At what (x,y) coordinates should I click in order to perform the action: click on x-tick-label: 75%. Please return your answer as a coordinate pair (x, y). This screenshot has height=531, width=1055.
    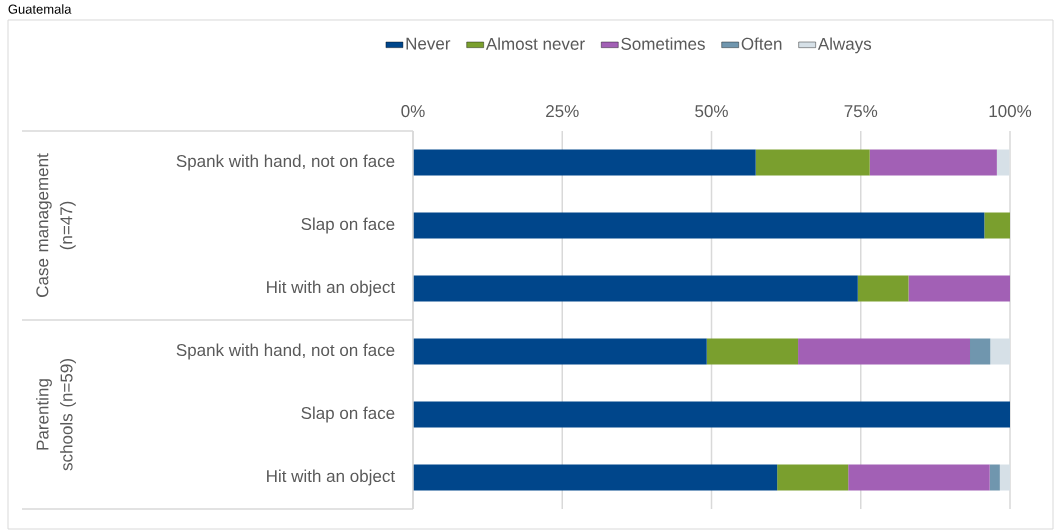
    Looking at the image, I should click on (861, 111).